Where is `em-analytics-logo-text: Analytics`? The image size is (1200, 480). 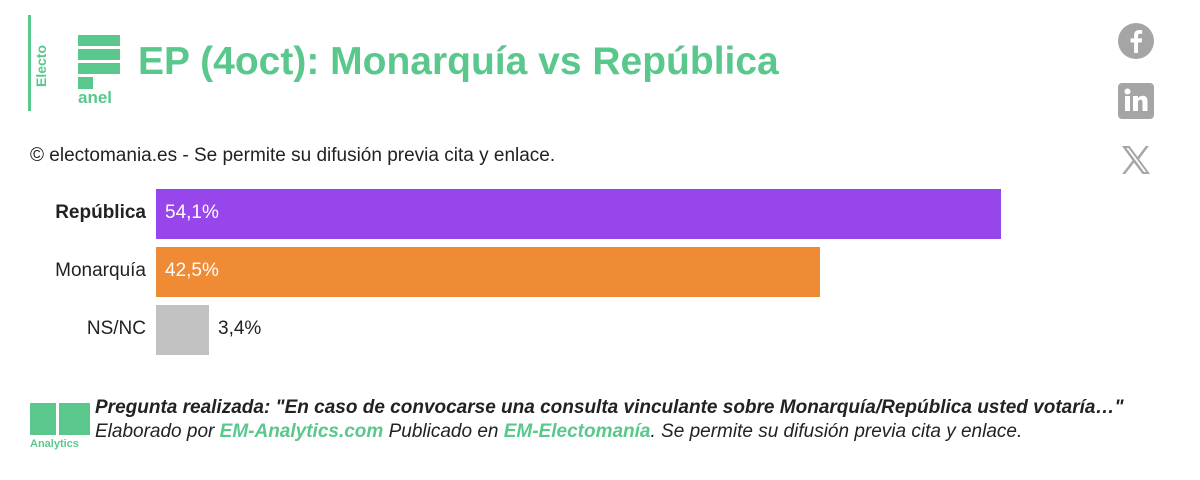 em-analytics-logo-text: Analytics is located at coordinates (54, 444).